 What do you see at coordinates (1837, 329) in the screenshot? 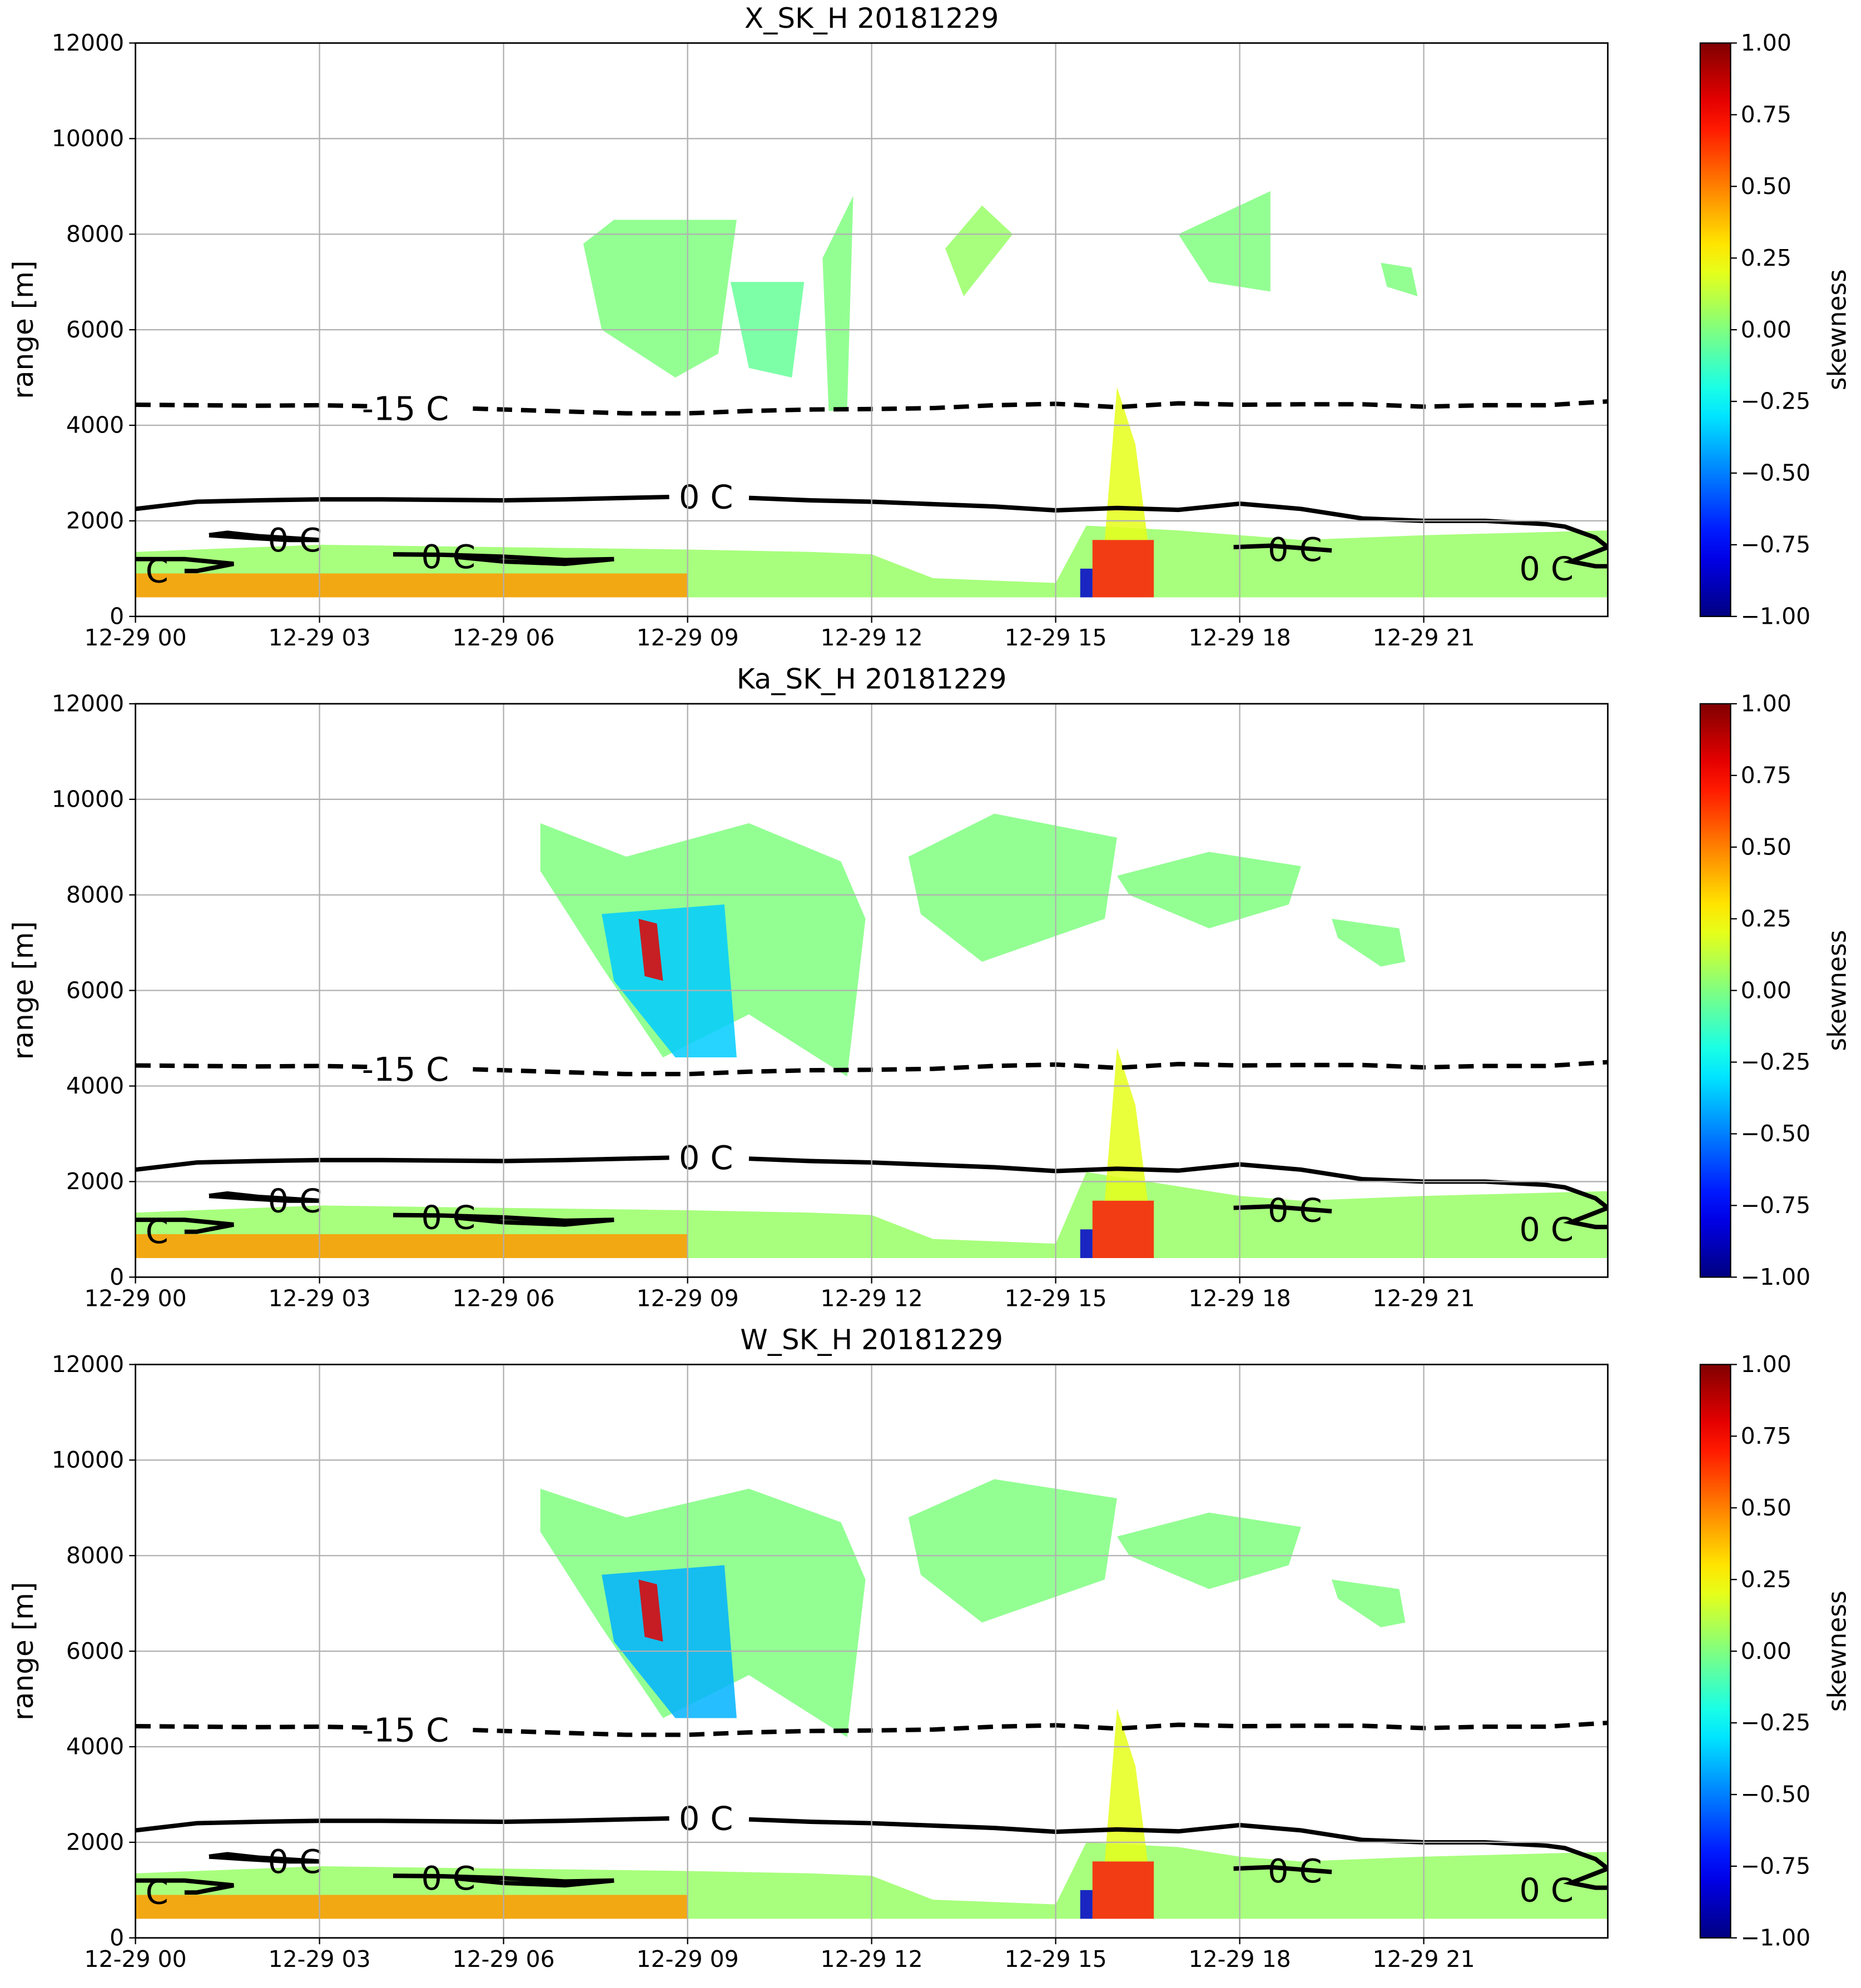
I see `colorbar-label: skewness` at bounding box center [1837, 329].